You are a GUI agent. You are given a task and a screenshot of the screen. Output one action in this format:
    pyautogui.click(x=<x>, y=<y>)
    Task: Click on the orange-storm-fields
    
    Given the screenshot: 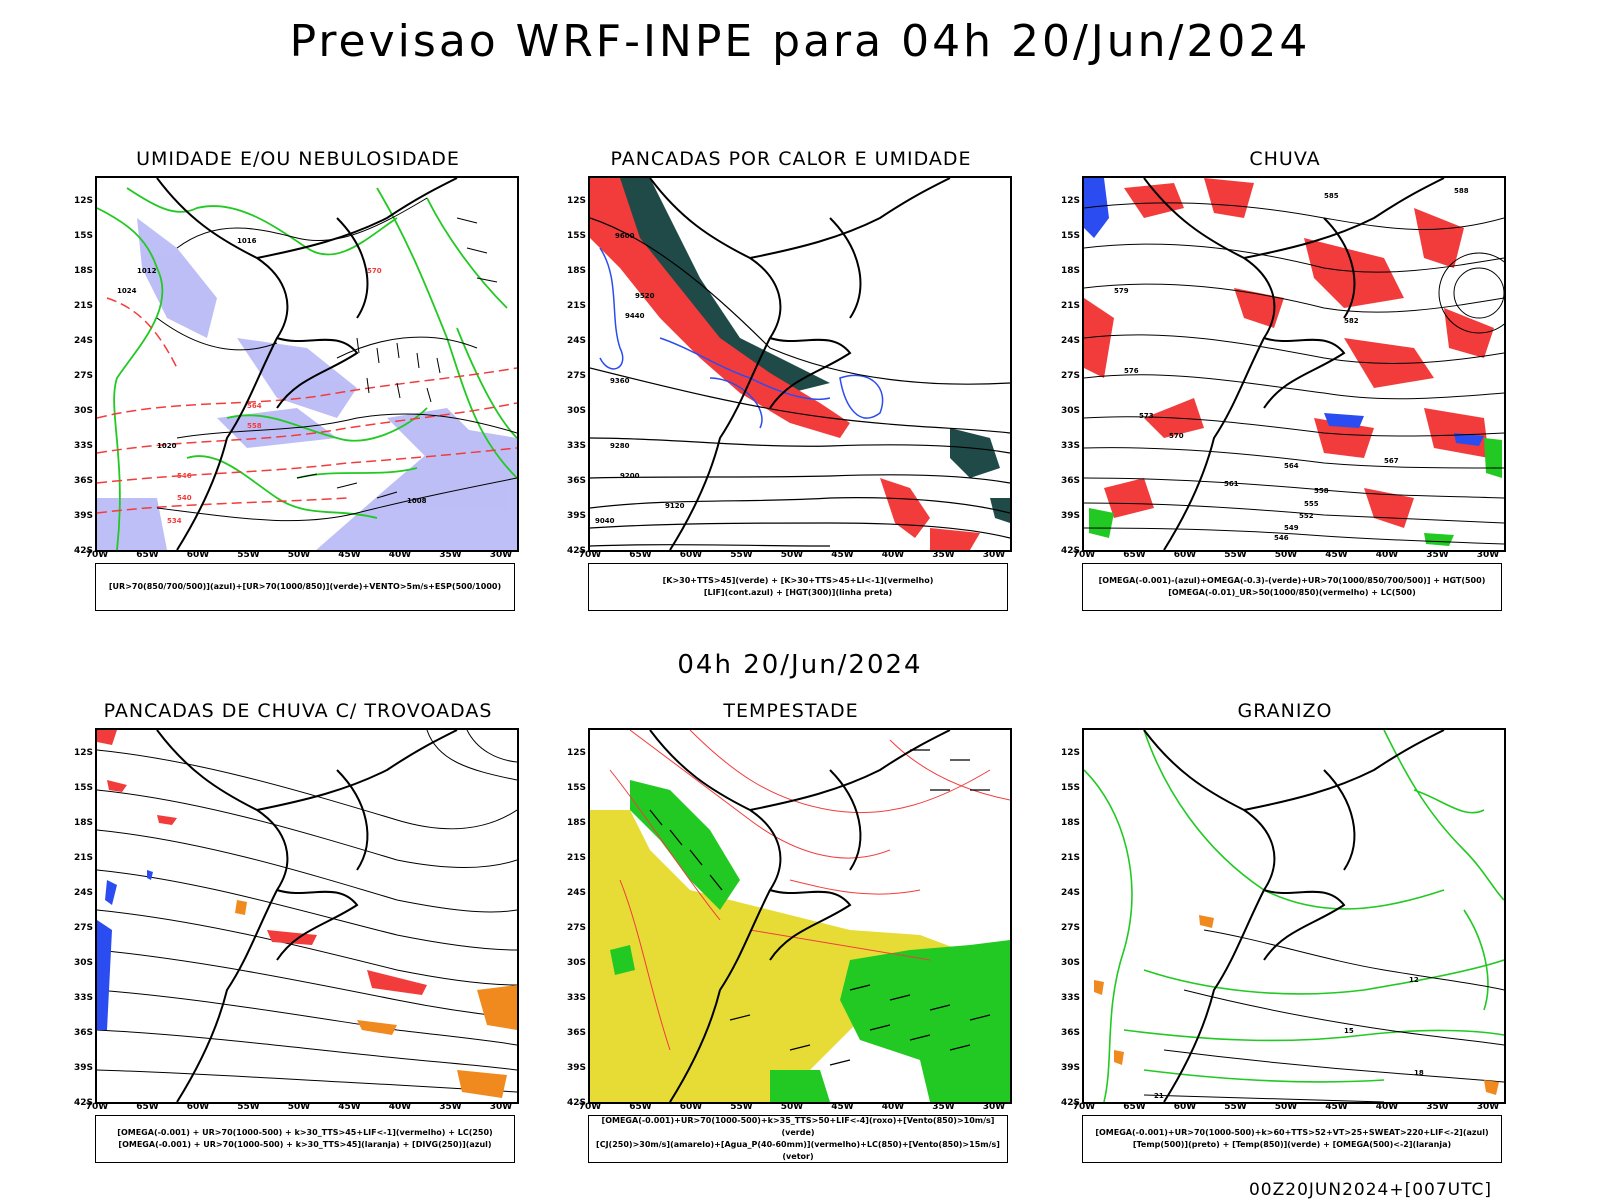 What is the action you would take?
    pyautogui.click(x=376, y=999)
    